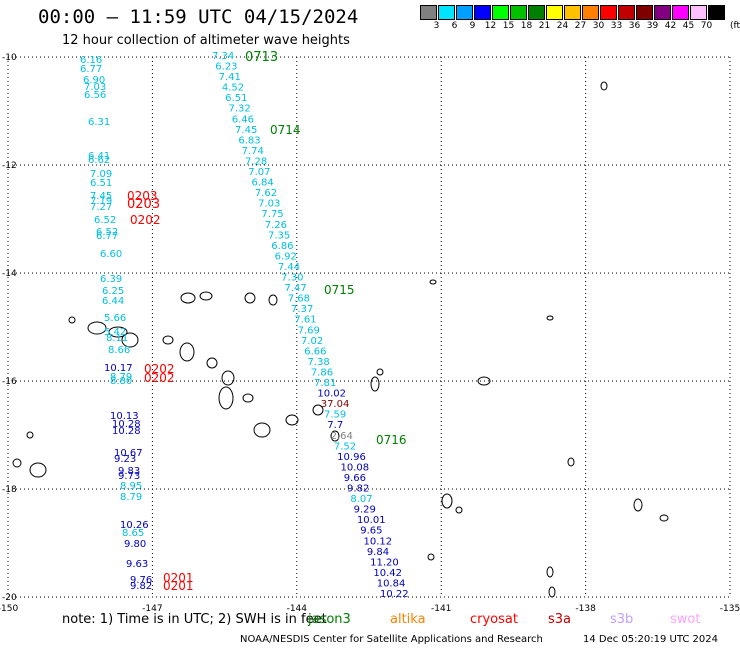 This screenshot has height=650, width=740. I want to click on scale-label: 36, so click(634, 26).